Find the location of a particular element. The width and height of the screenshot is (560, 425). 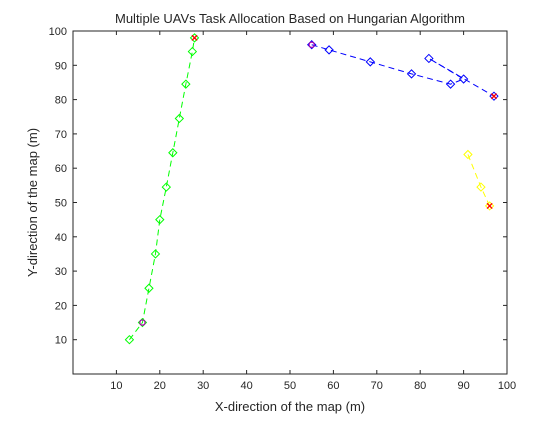

x-tick-label: 40 is located at coordinates (246, 386).